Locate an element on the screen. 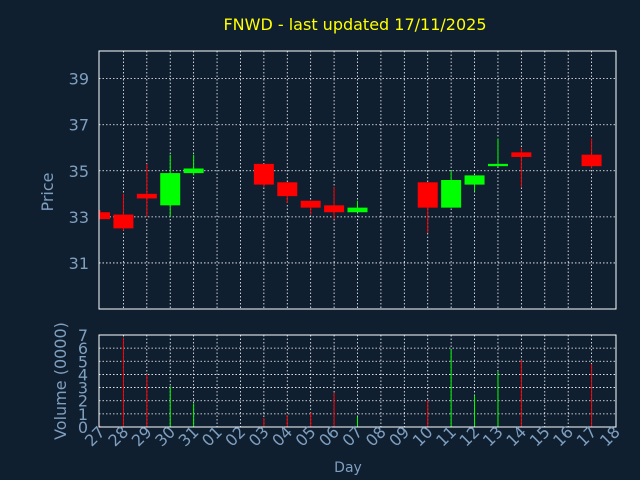 Image resolution: width=640 pixels, height=480 pixels. volume-y-tick-label: 4 is located at coordinates (83, 374).